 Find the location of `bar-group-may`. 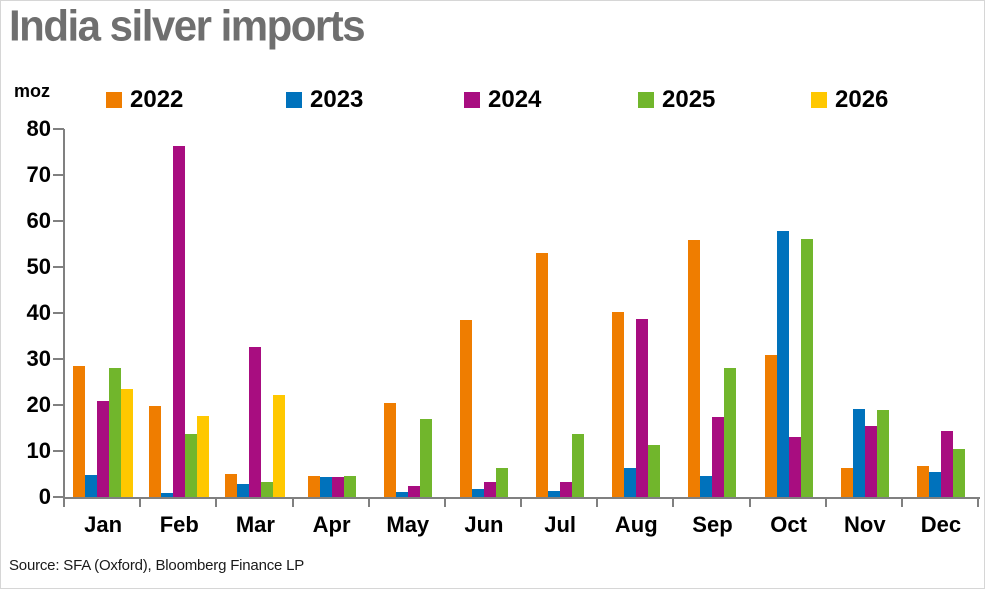

bar-group-may is located at coordinates (408, 313).